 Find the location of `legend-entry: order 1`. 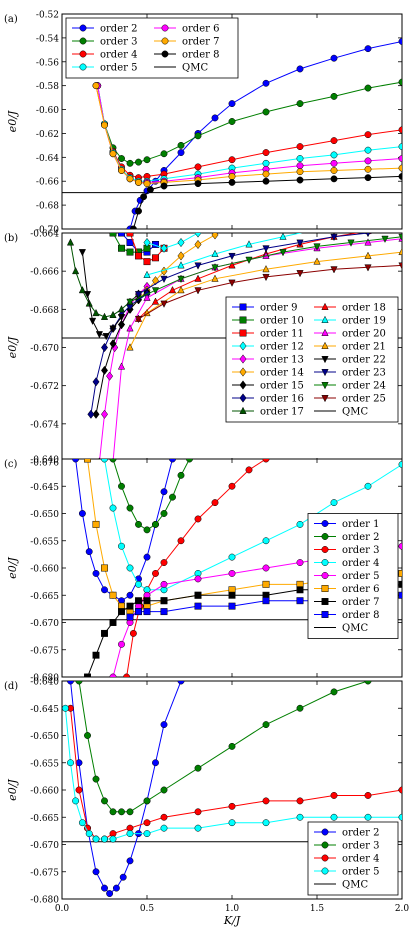

legend-entry: order 1 is located at coordinates (346, 524).